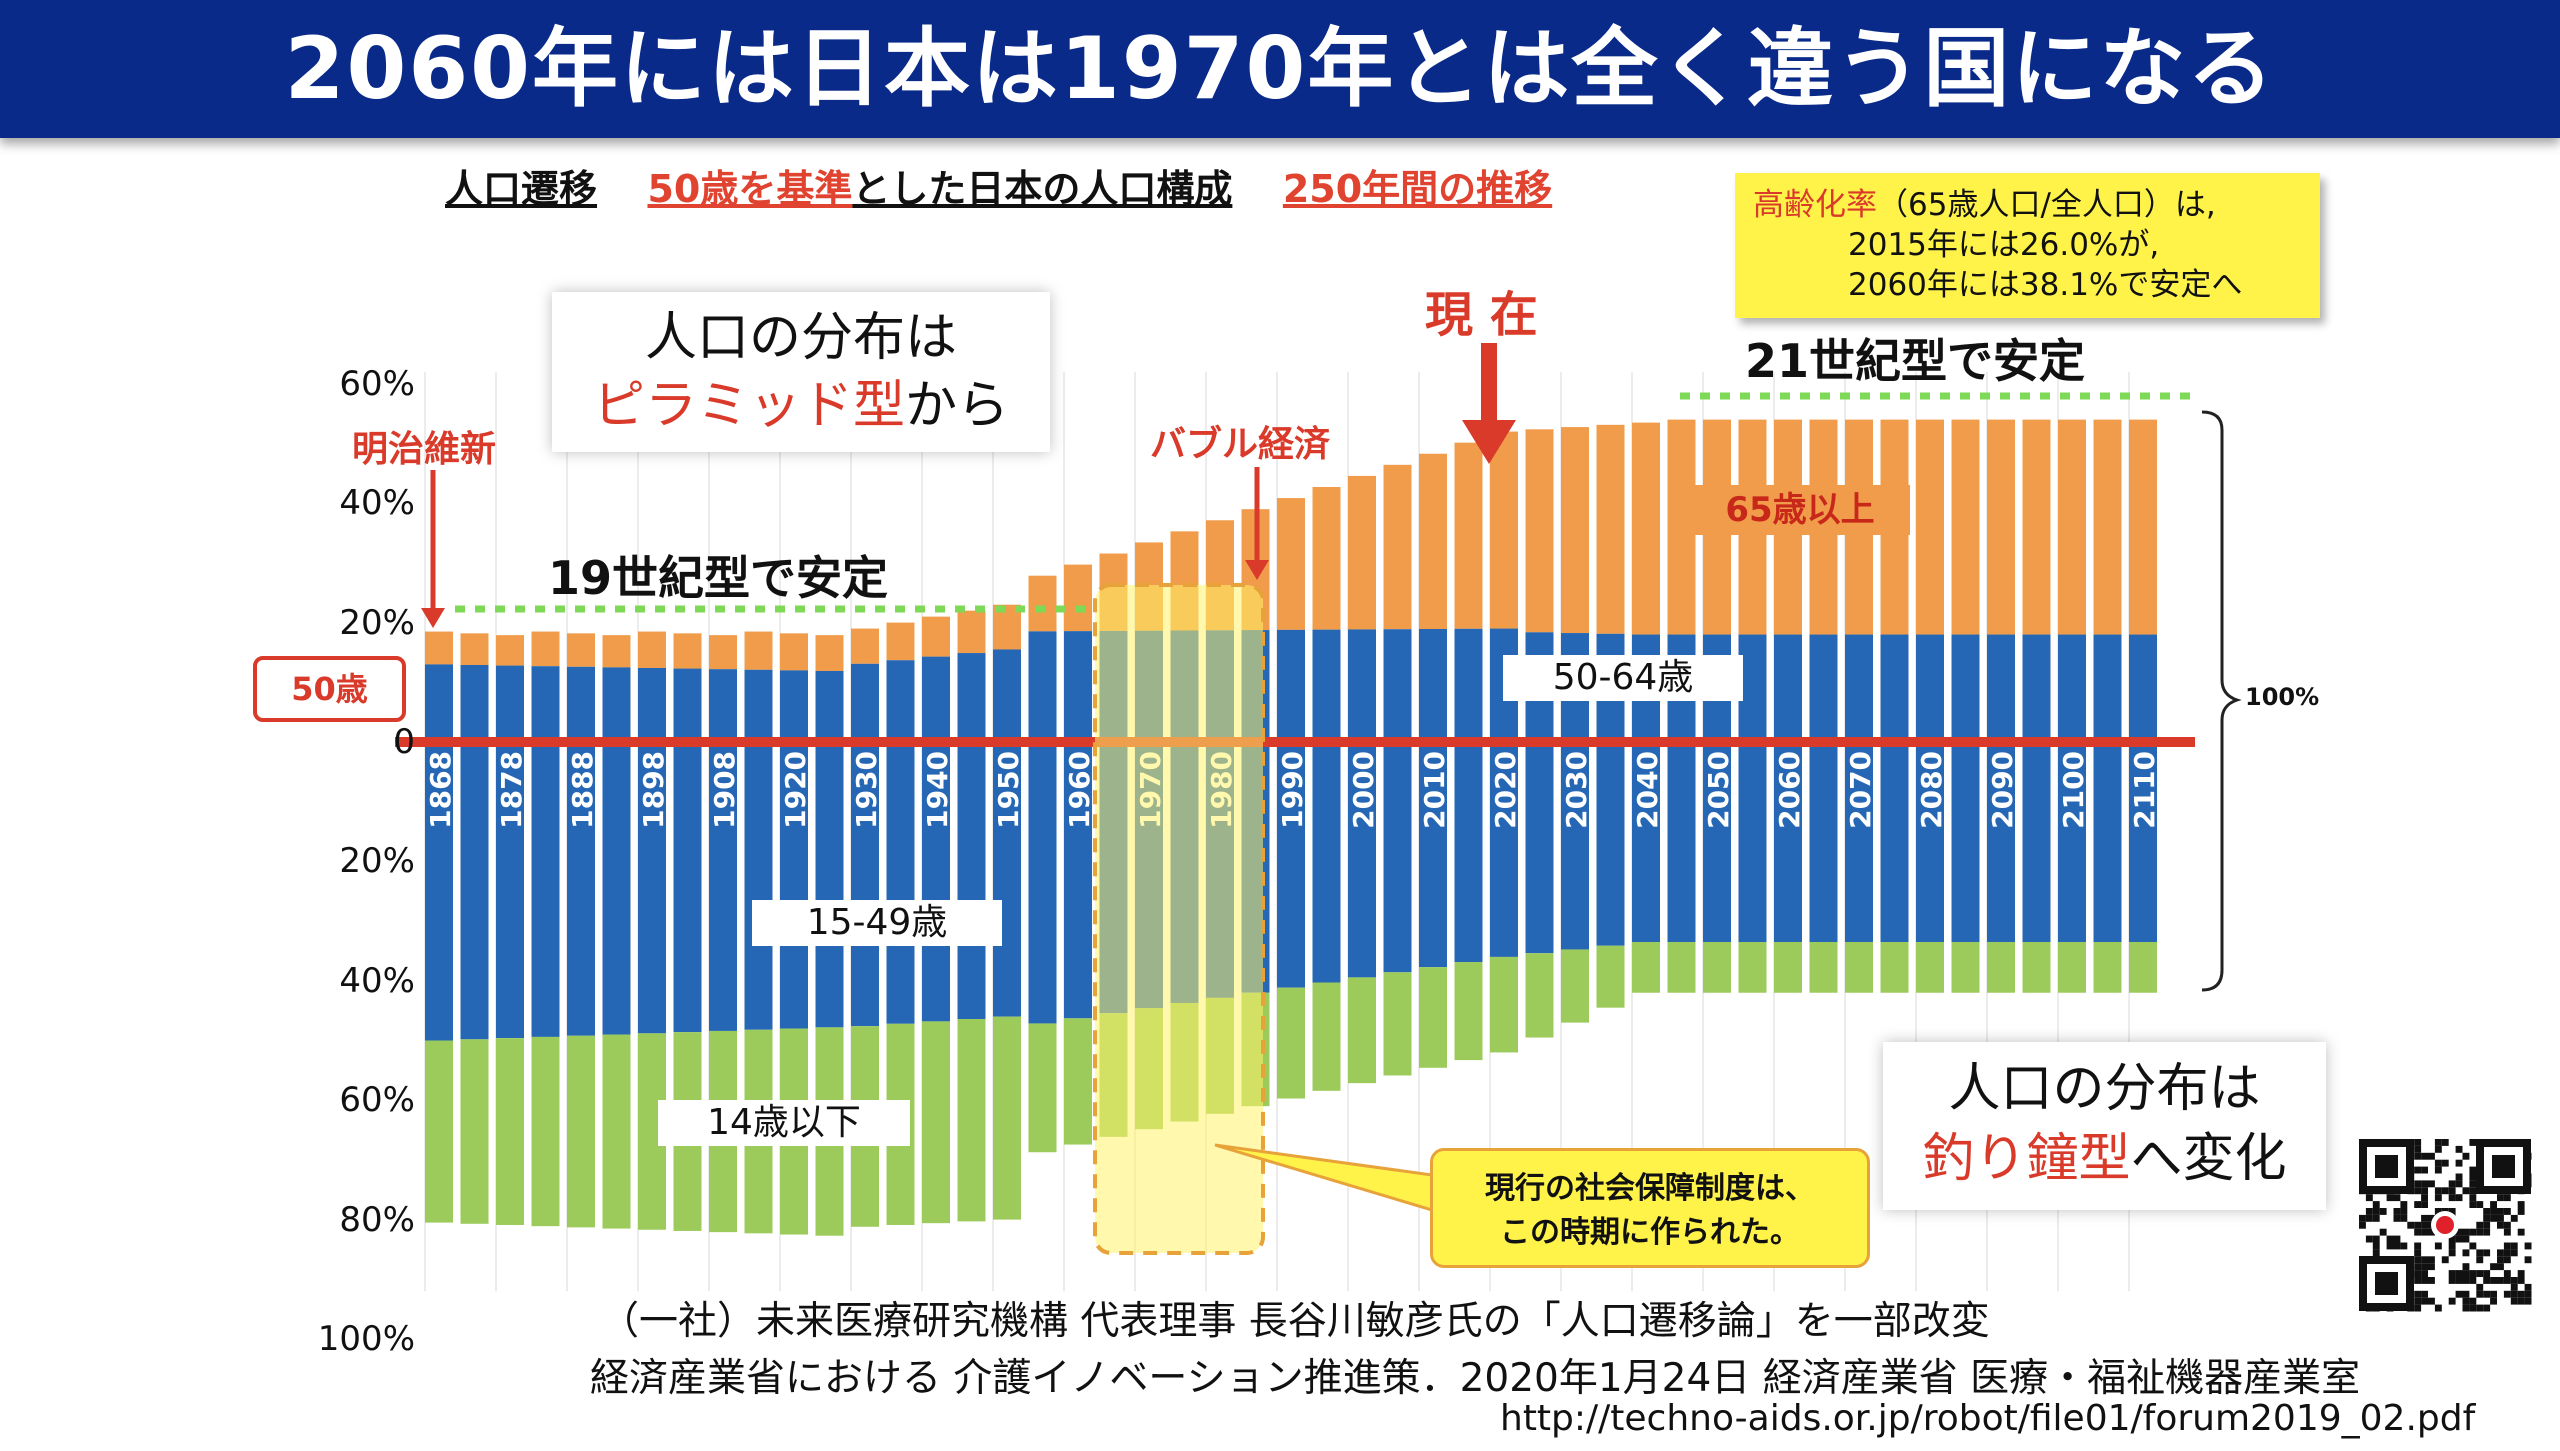 The height and width of the screenshot is (1451, 2560). I want to click on subtitle-part4: 250年間の推移, so click(1417, 189).